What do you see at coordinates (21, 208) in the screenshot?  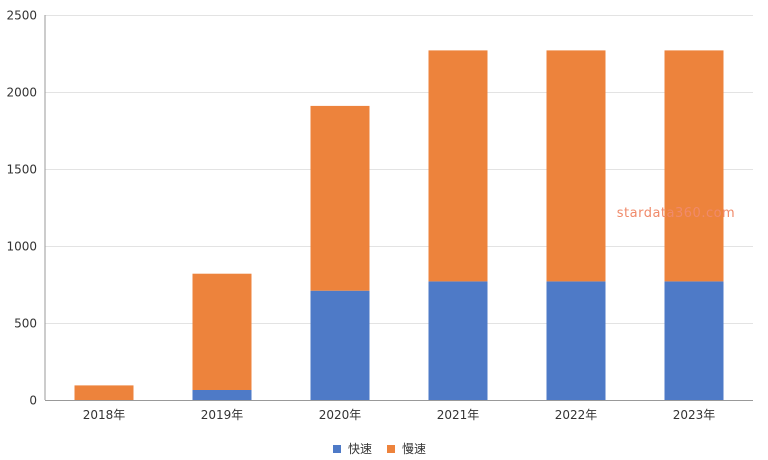 I see `y-axis-ticks: 0 500 1000 1500 2000 2500` at bounding box center [21, 208].